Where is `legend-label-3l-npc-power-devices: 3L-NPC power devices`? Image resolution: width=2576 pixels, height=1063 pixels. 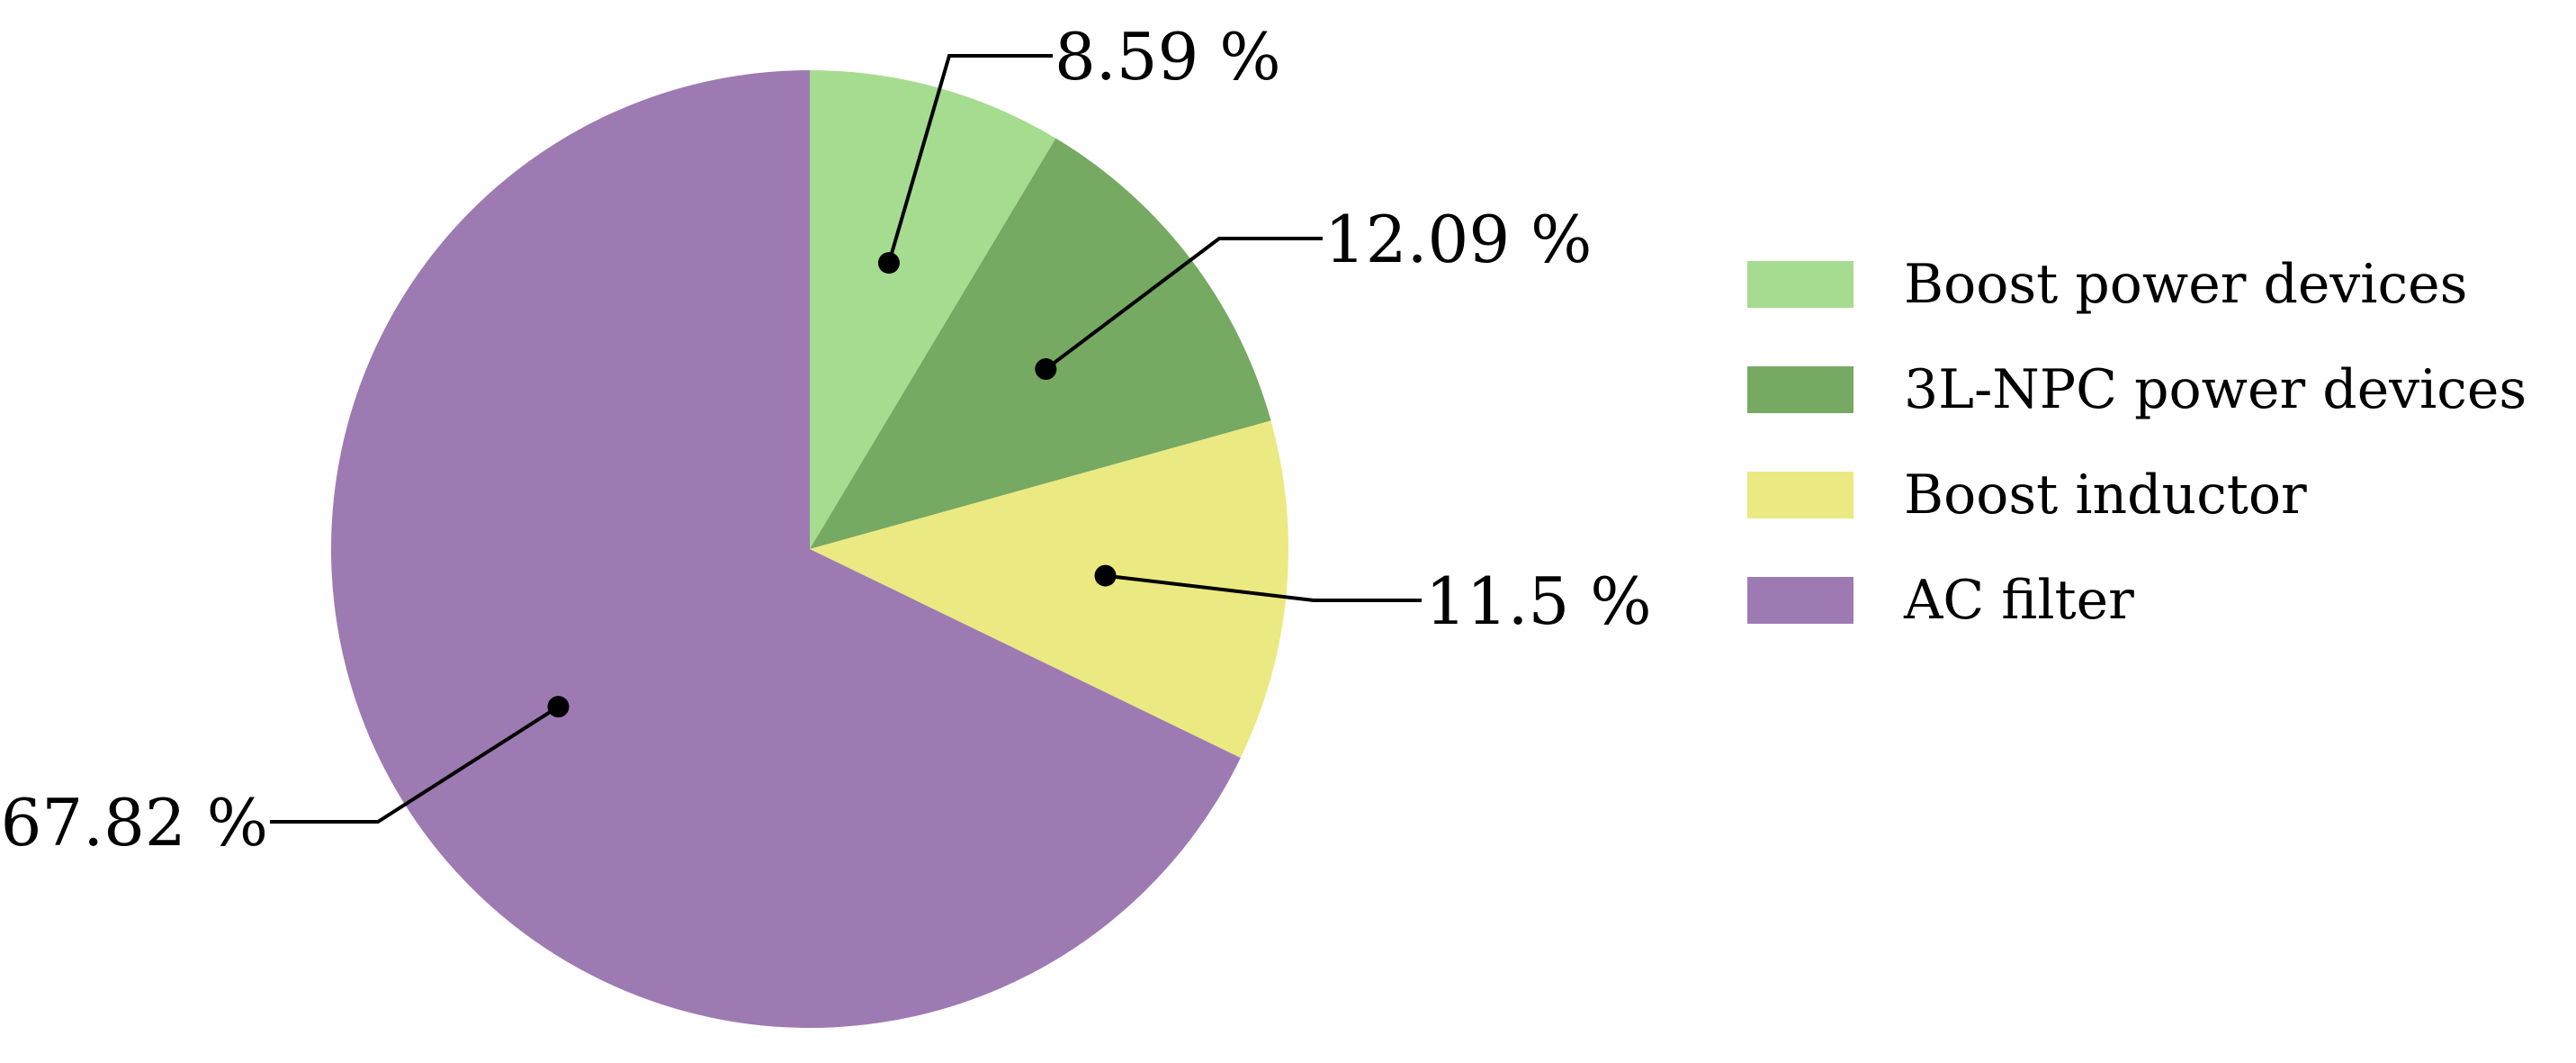 legend-label-3l-npc-power-devices: 3L-NPC power devices is located at coordinates (2215, 389).